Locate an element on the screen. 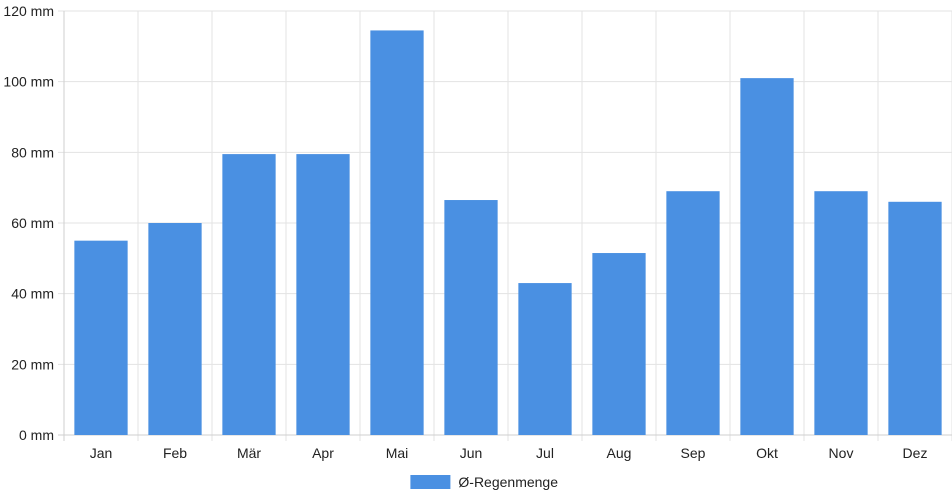 The height and width of the screenshot is (500, 952). x-tick-label: Sep is located at coordinates (693, 453).